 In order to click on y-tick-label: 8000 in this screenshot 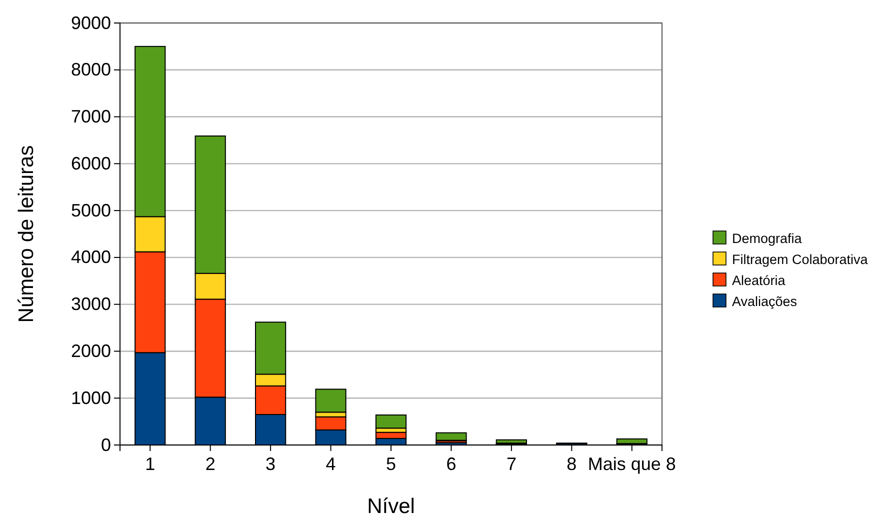, I will do `click(90, 70)`.